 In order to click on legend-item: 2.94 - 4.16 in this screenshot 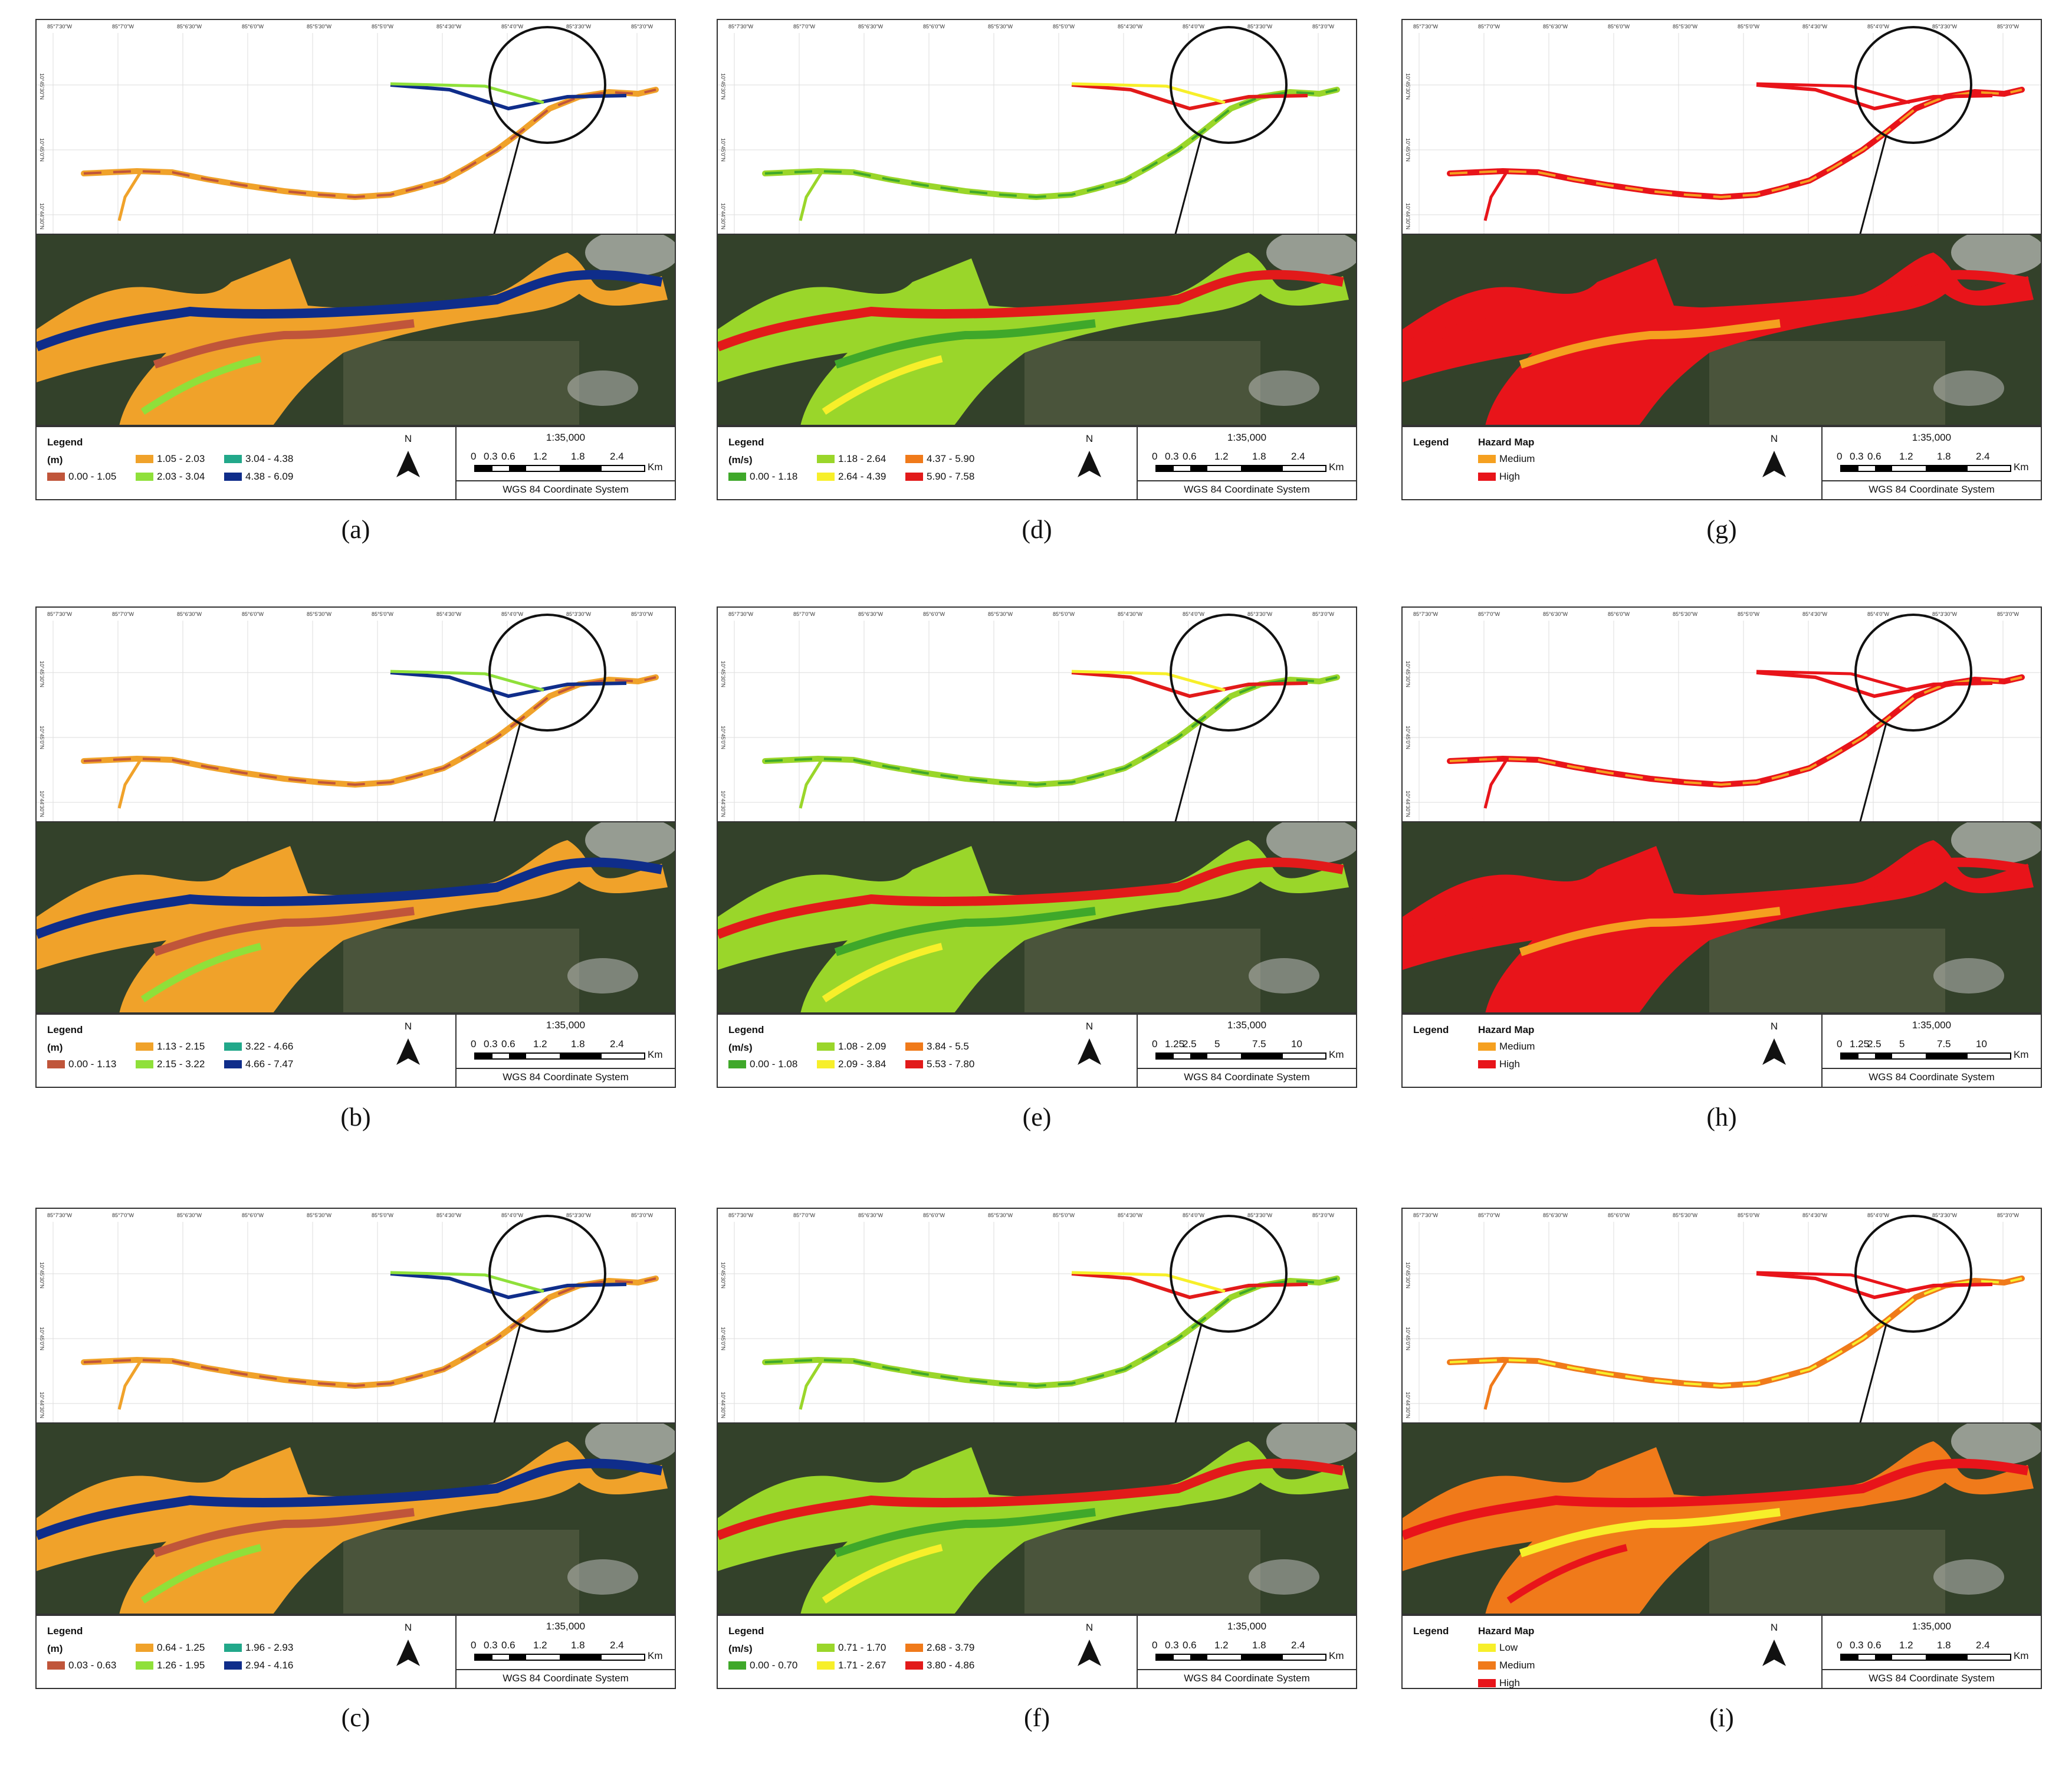, I will do `click(258, 1666)`.